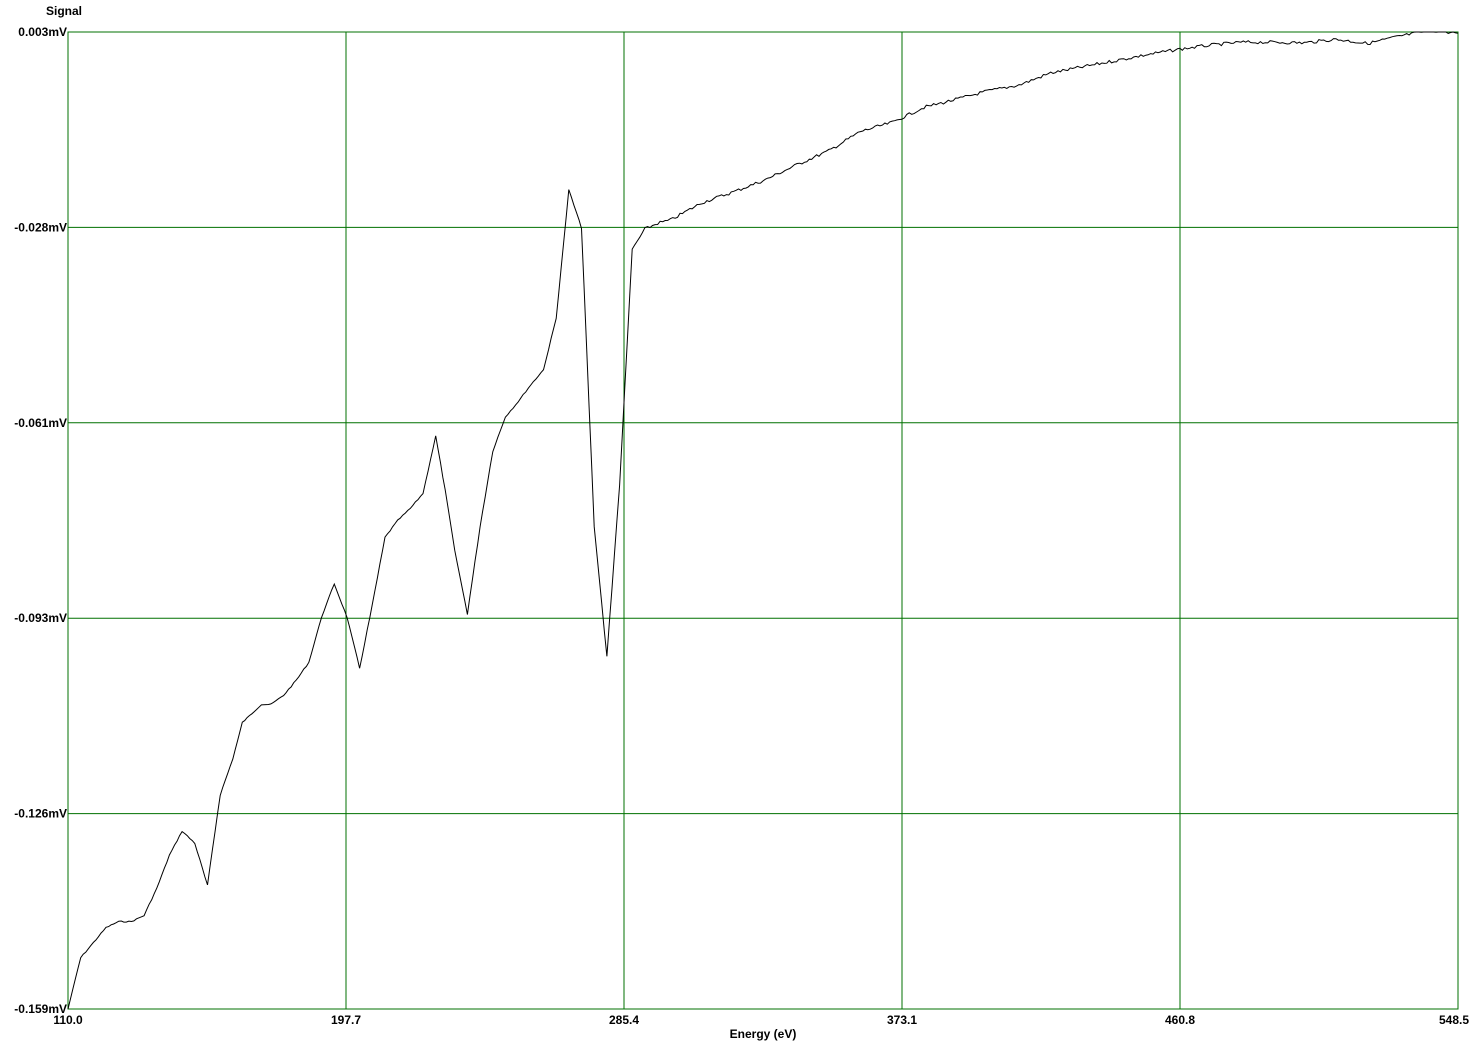 The width and height of the screenshot is (1478, 1043). I want to click on x-tick-label: 285.4, so click(624, 1020).